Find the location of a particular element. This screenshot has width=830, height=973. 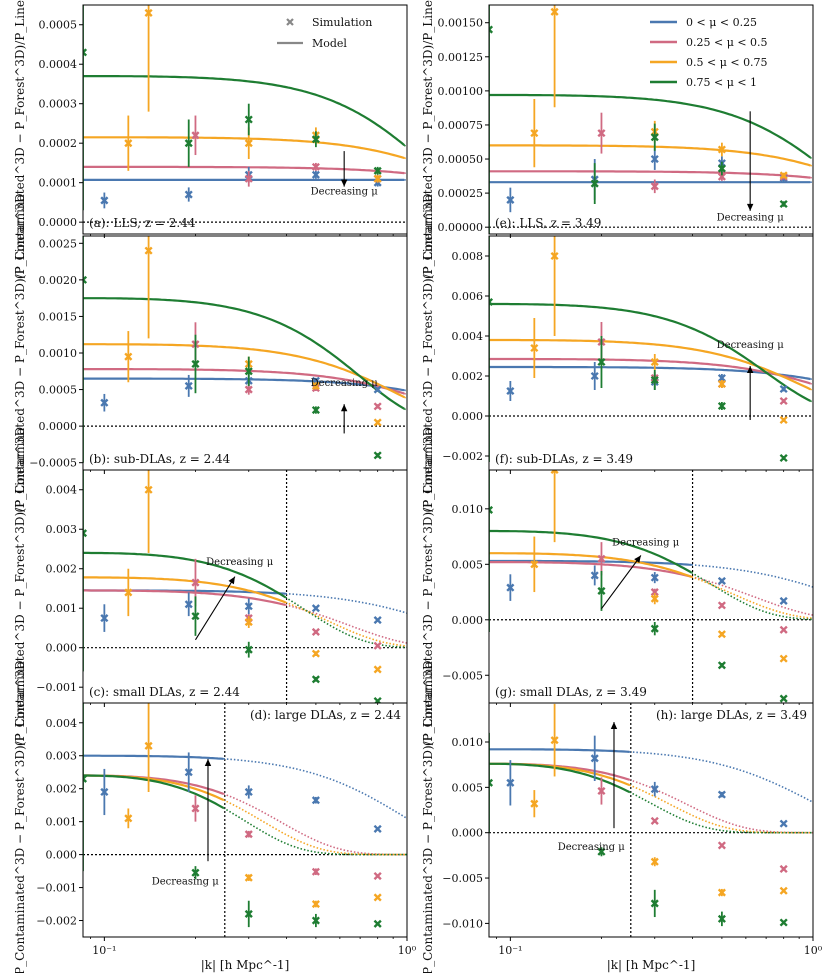

ytick-label: 0.0025 is located at coordinates (58, 243).